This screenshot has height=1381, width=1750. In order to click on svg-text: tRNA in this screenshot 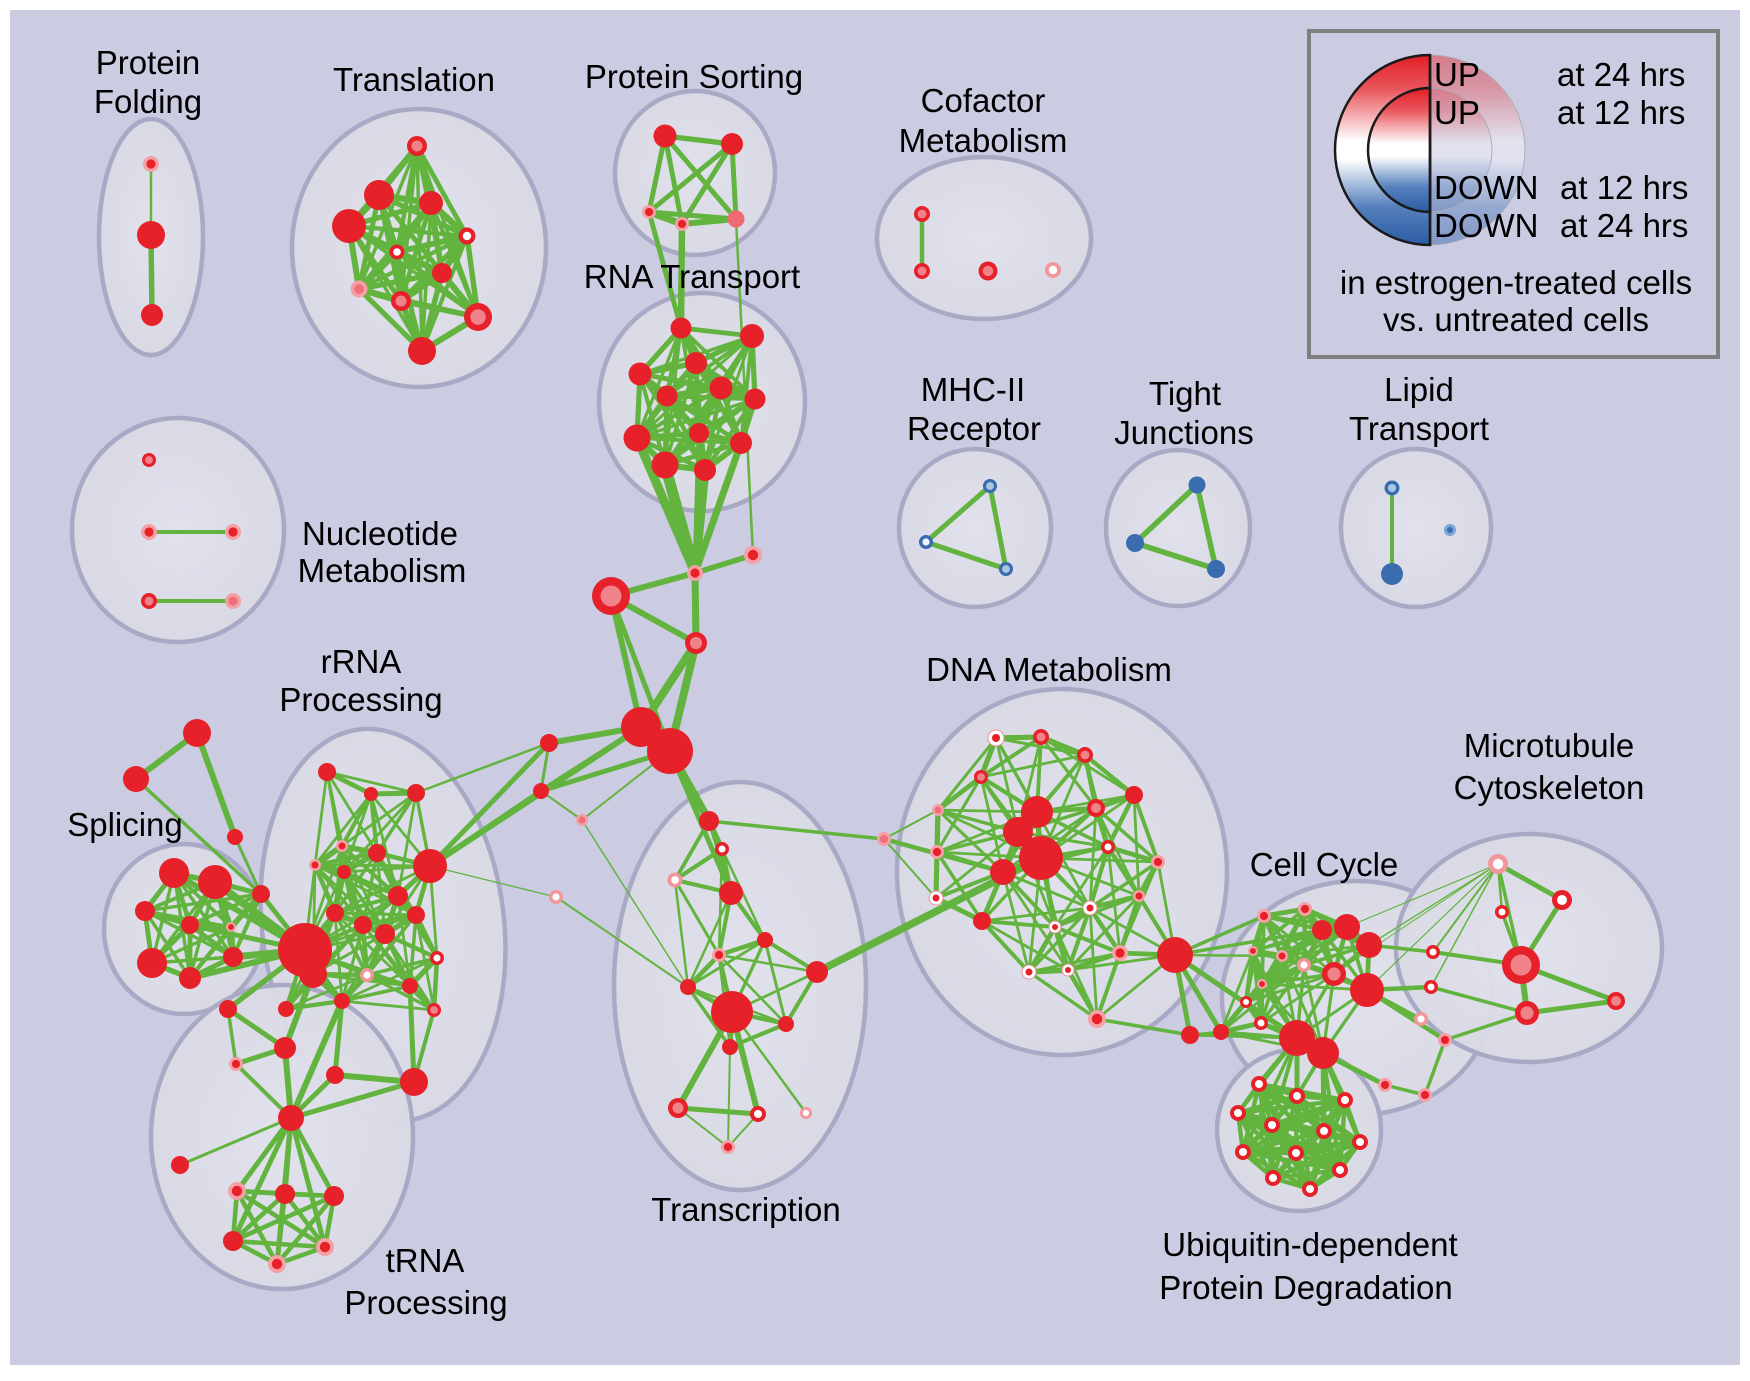, I will do `click(425, 1260)`.